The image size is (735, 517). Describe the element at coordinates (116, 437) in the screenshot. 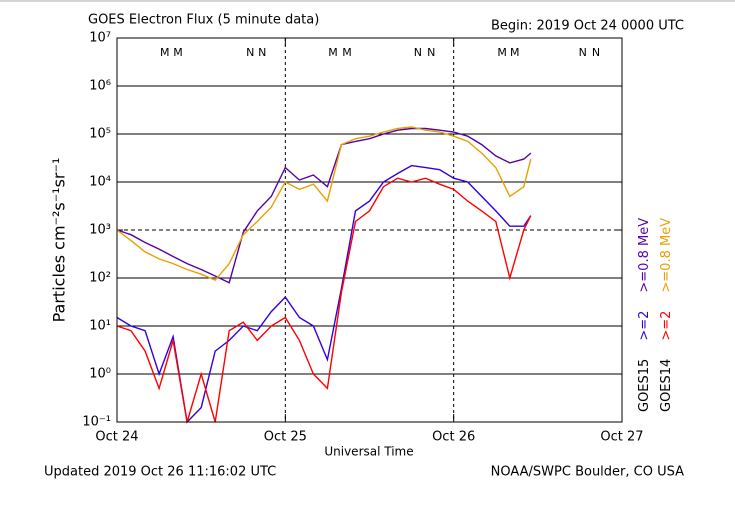

I see `x-tick-label: Oct 24` at that location.